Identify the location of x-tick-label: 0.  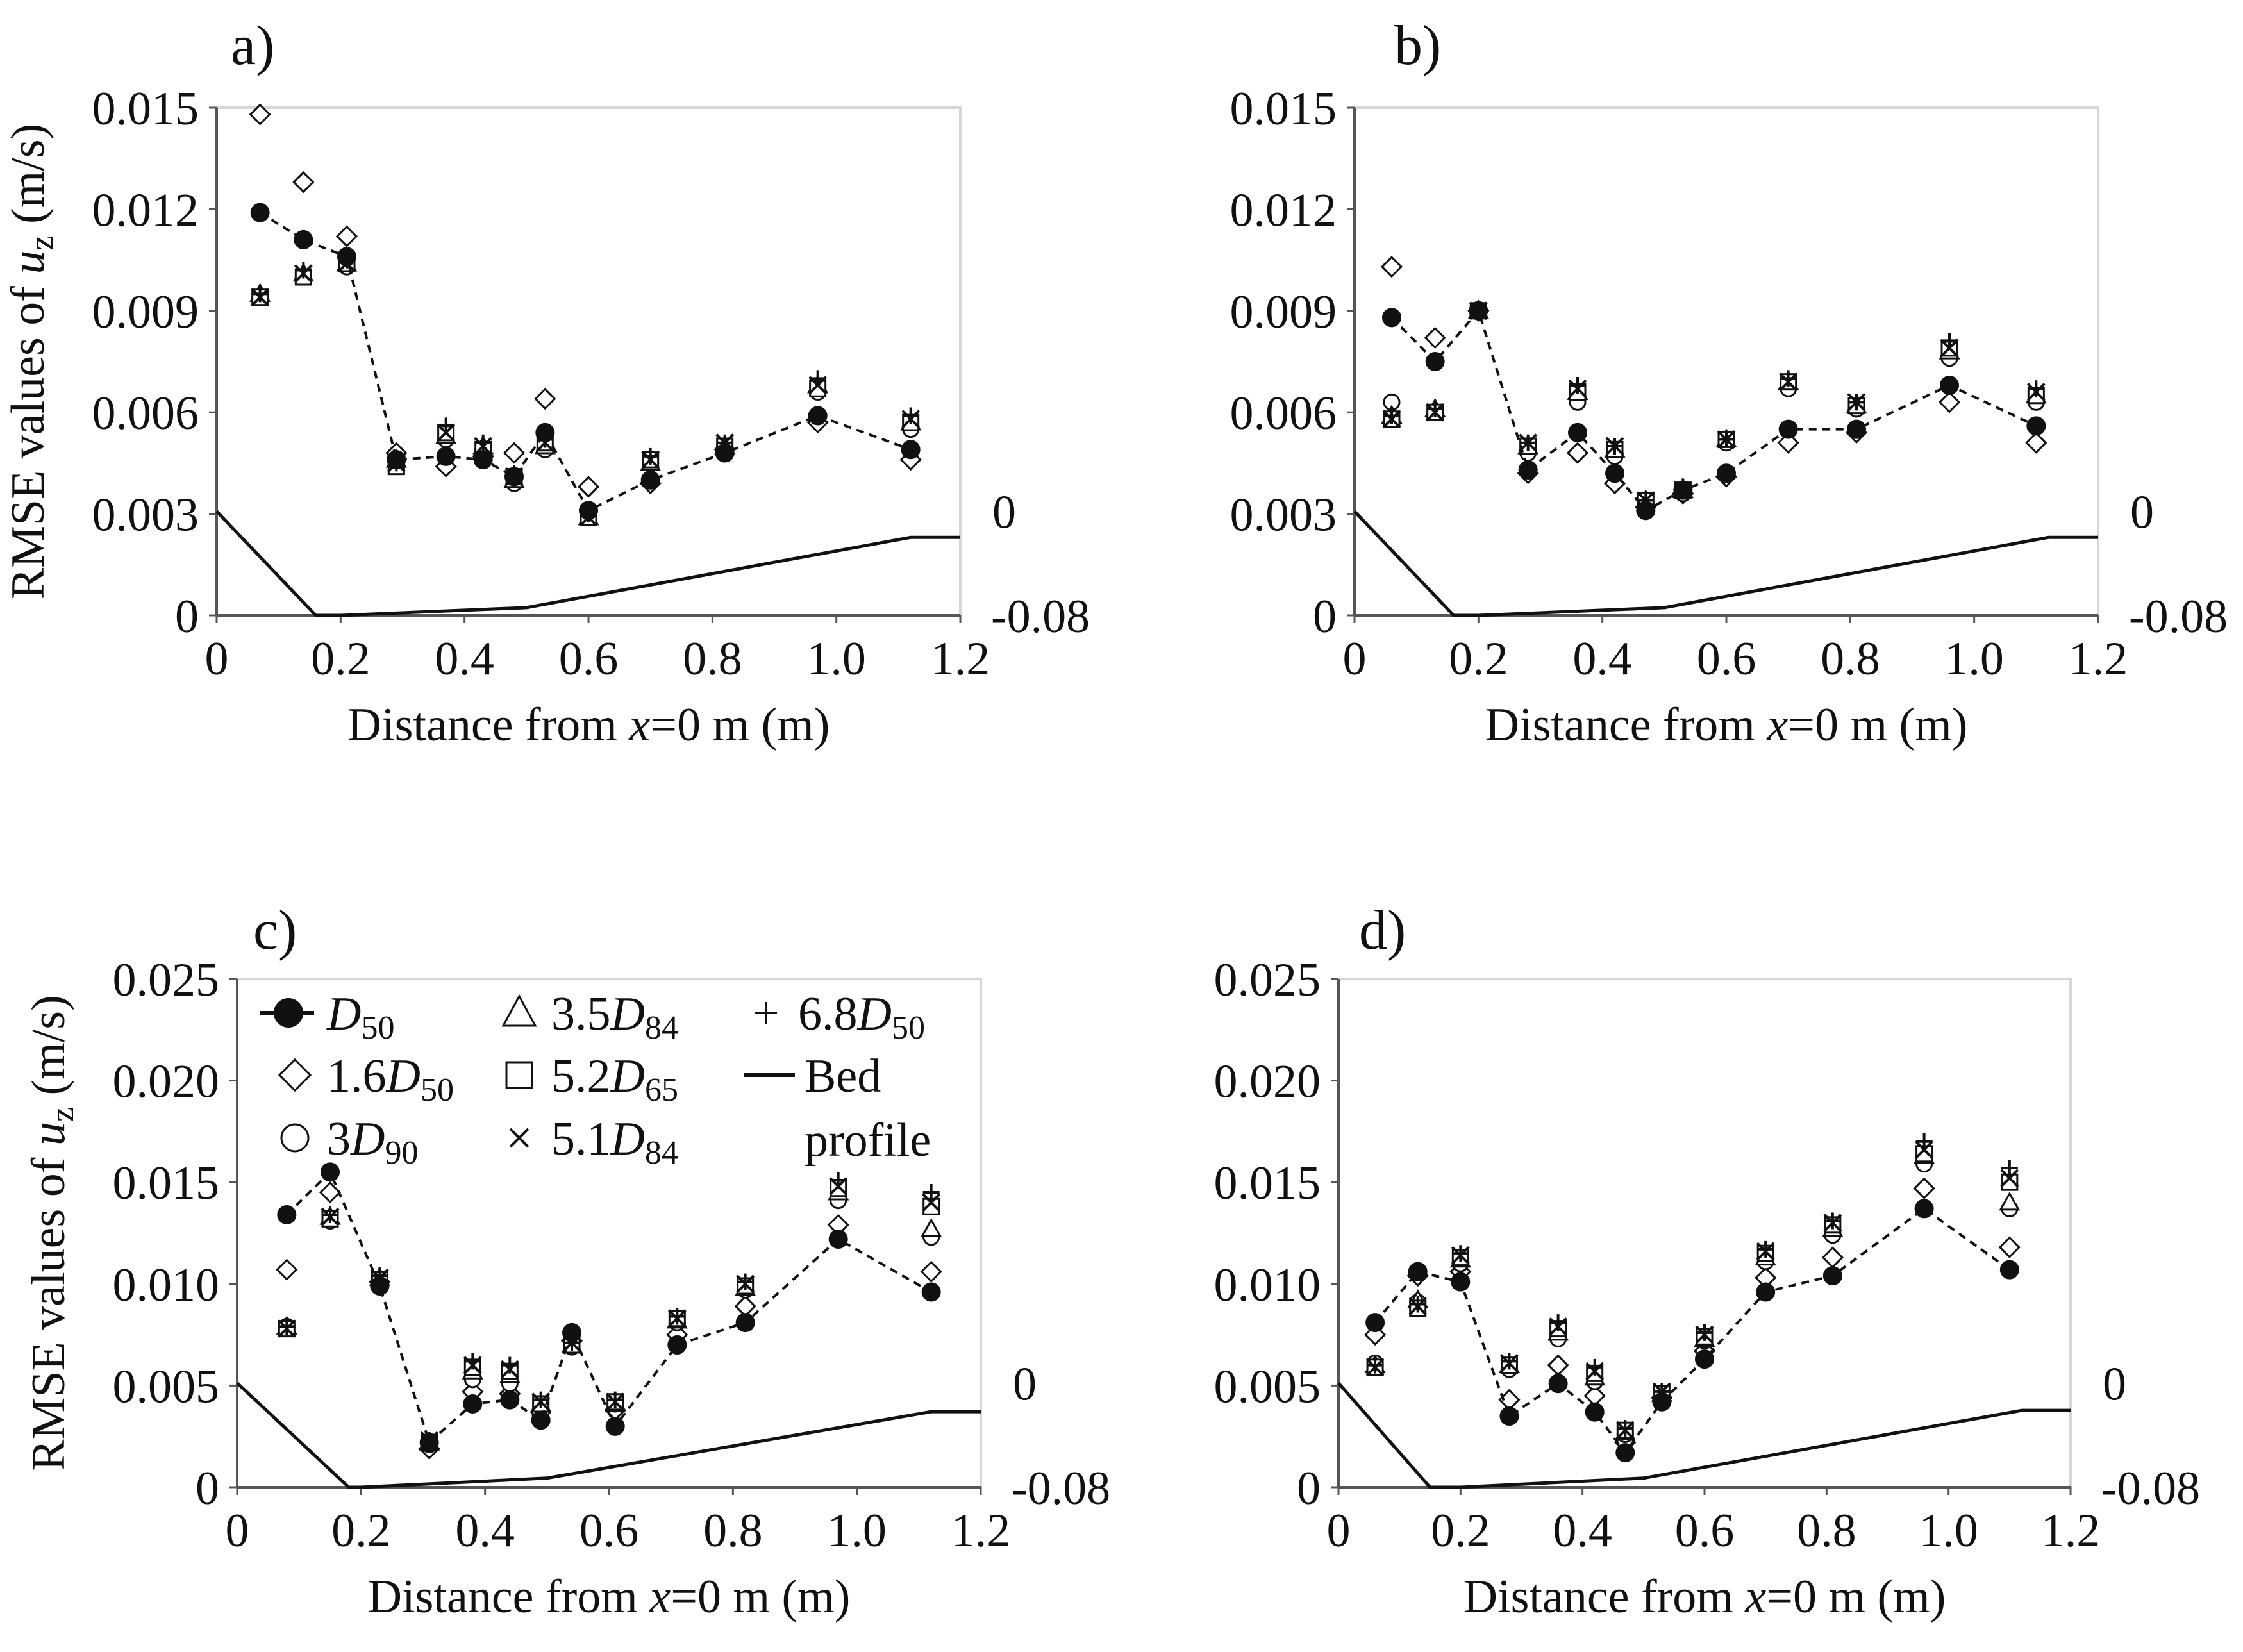
(1339, 1531).